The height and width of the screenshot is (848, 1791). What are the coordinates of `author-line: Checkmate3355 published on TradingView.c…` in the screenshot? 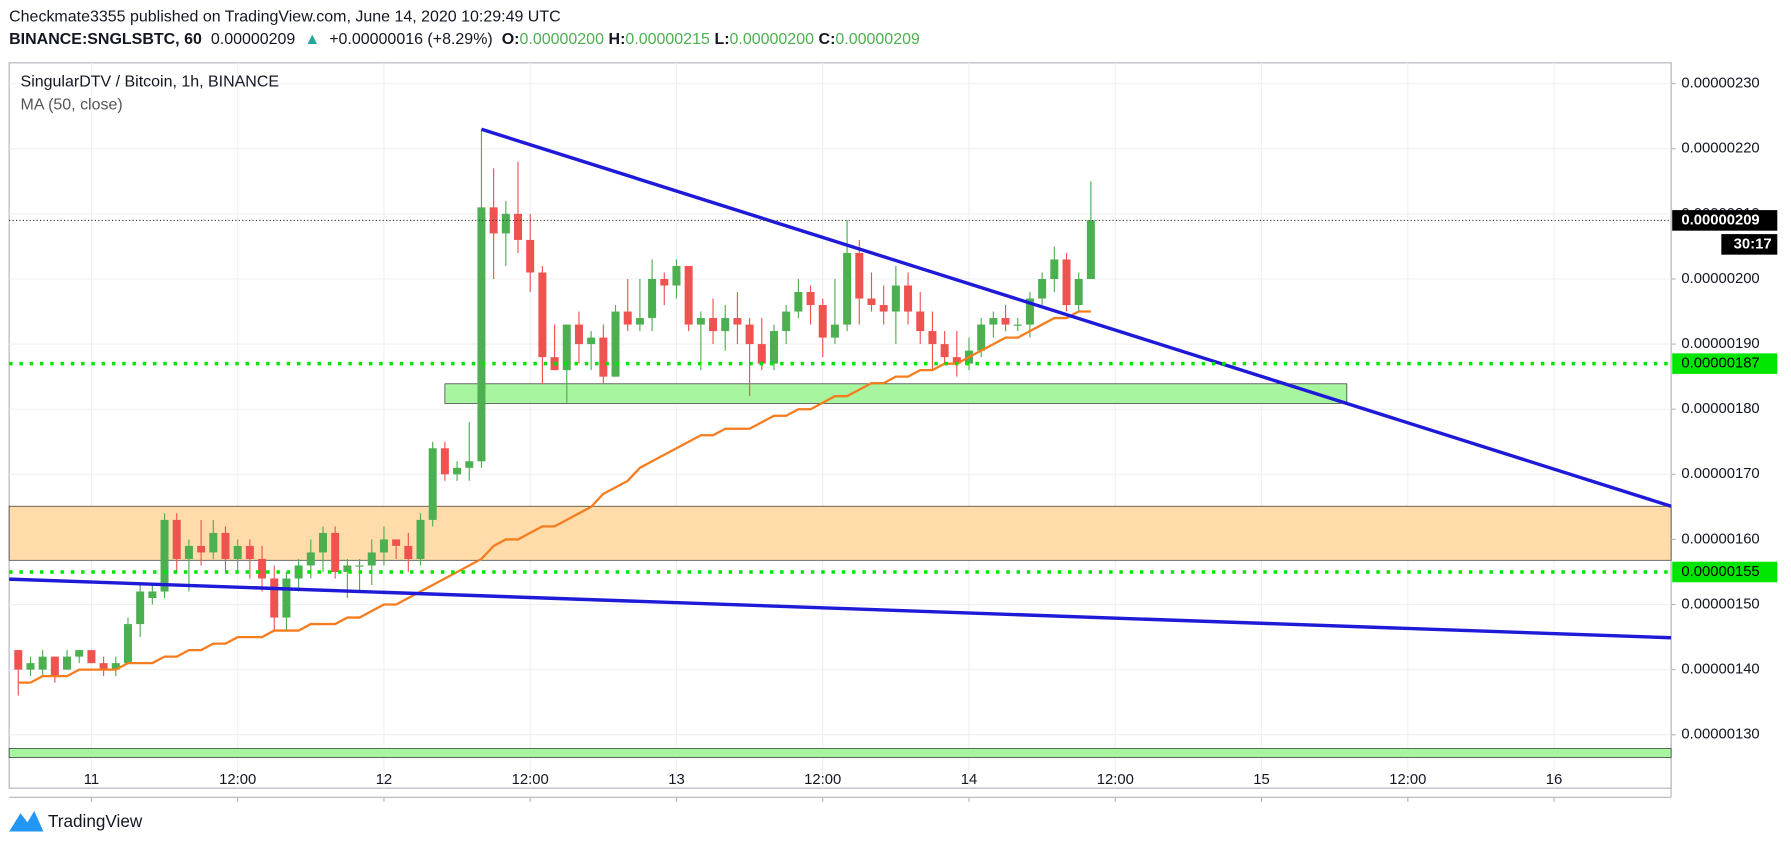 It's located at (285, 16).